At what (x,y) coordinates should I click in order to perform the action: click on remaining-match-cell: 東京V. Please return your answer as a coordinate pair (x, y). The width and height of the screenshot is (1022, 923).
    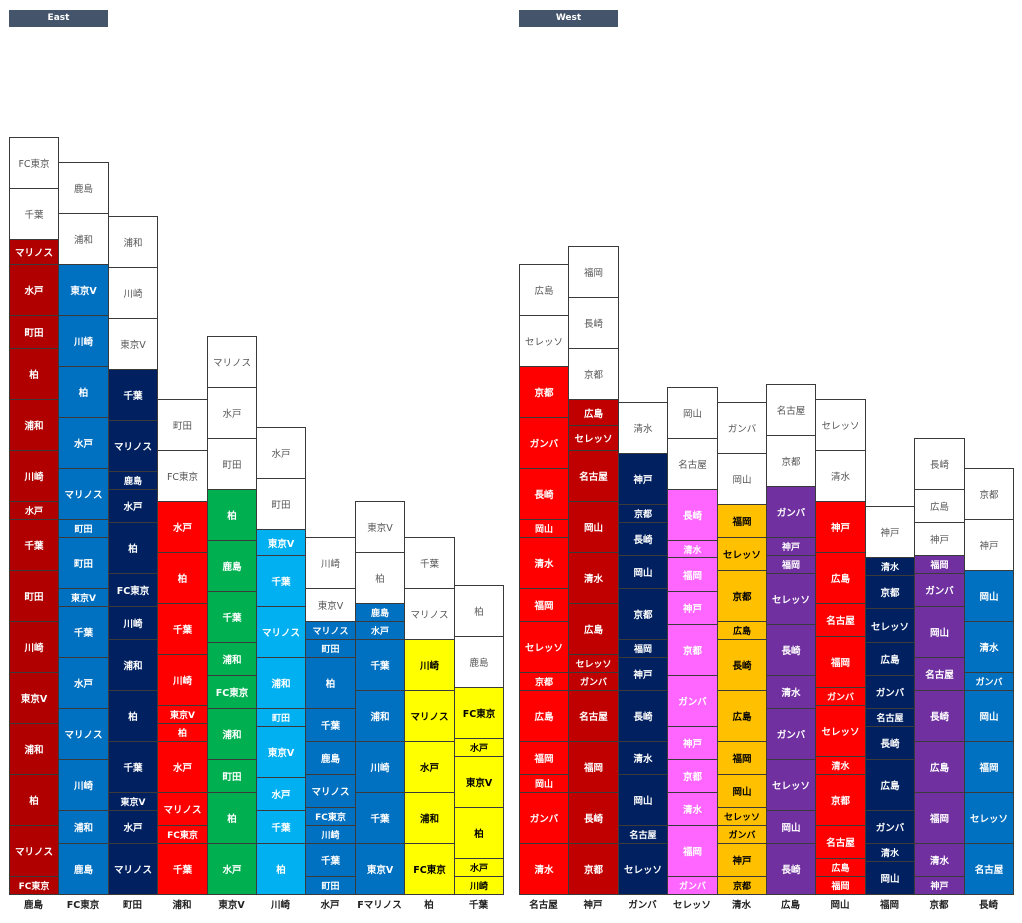
    Looking at the image, I should click on (133, 344).